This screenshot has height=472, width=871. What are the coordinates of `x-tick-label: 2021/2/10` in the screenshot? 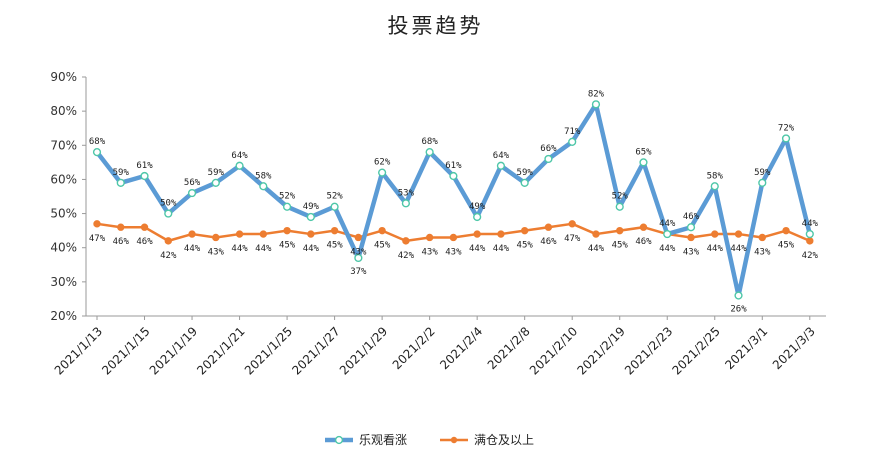 It's located at (553, 350).